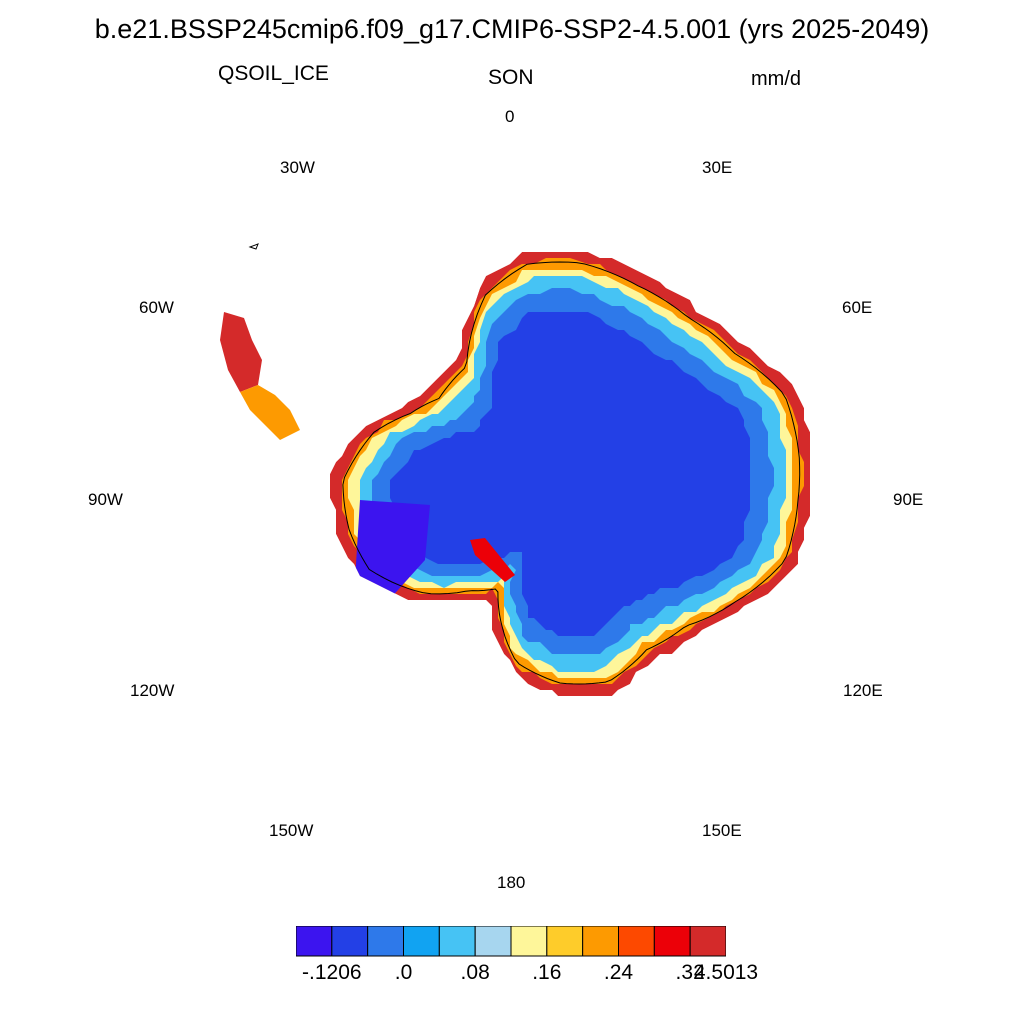 The width and height of the screenshot is (1024, 1024). What do you see at coordinates (722, 830) in the screenshot?
I see `lon-label-150e: 150E` at bounding box center [722, 830].